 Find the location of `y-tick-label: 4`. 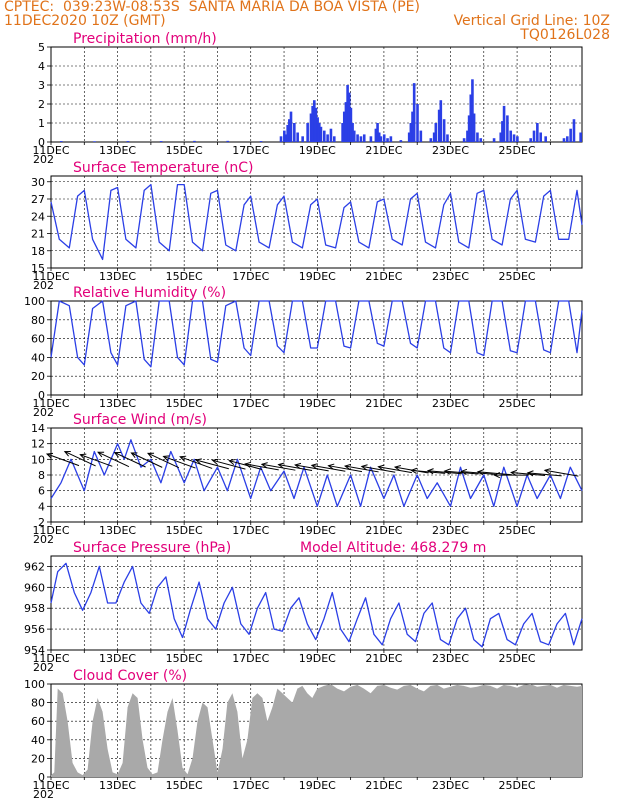

y-tick-label: 4 is located at coordinates (41, 66).